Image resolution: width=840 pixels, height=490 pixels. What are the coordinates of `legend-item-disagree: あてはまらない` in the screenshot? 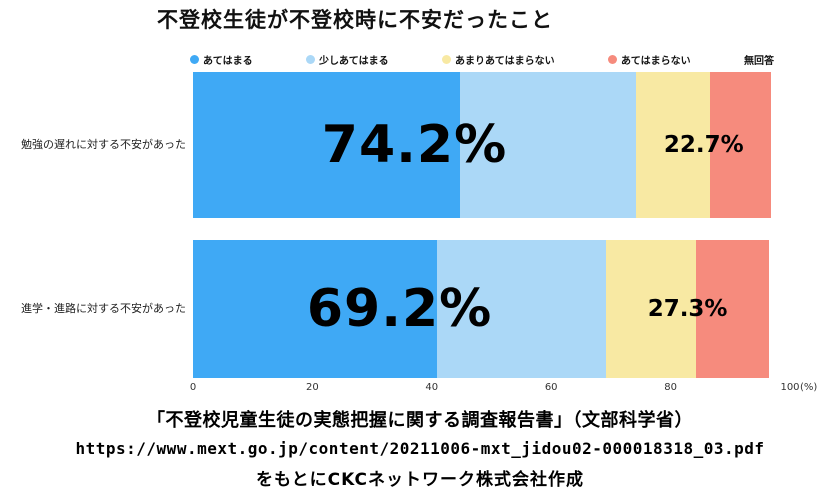 It's located at (649, 59).